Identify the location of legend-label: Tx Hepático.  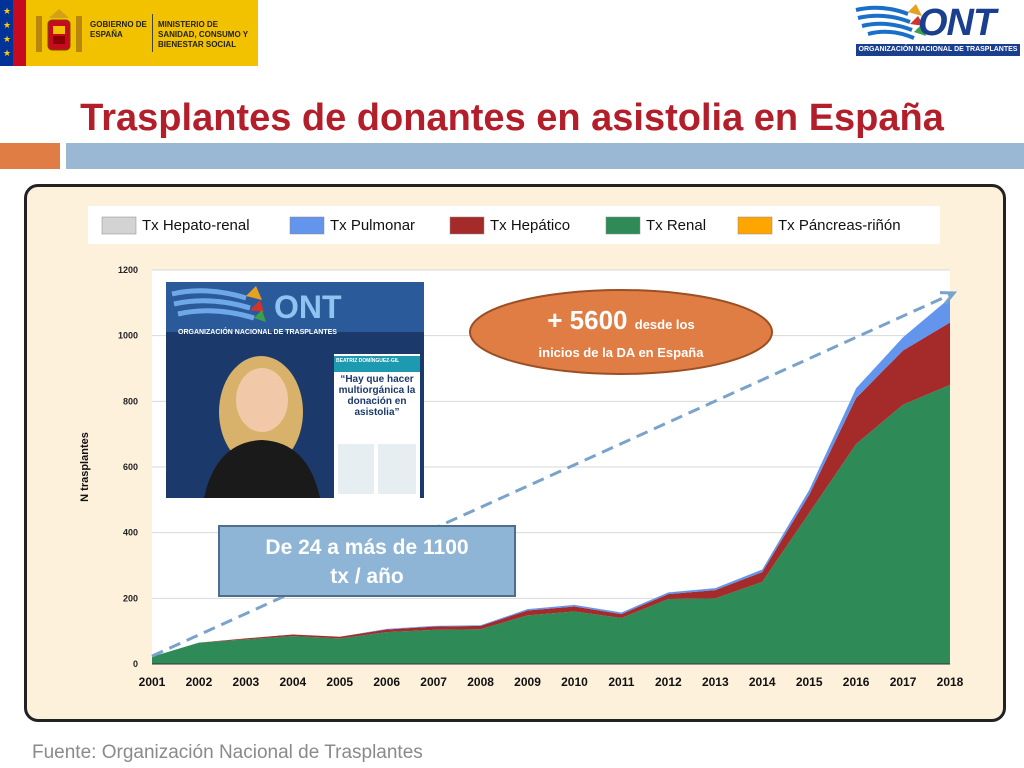
(530, 225).